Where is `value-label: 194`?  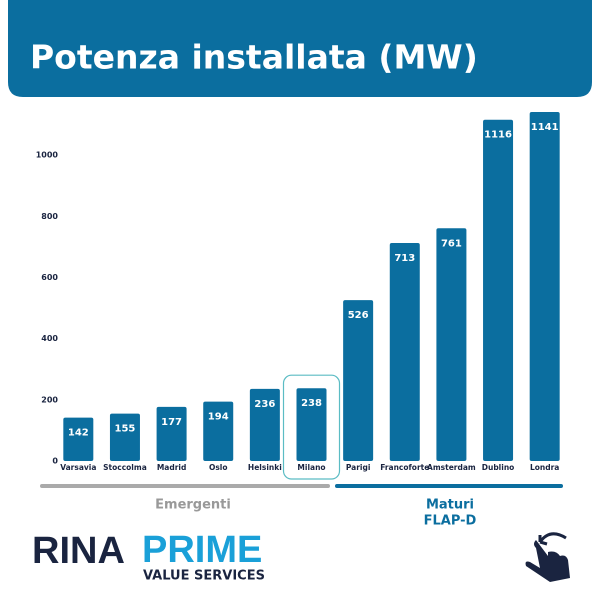
value-label: 194 is located at coordinates (218, 417).